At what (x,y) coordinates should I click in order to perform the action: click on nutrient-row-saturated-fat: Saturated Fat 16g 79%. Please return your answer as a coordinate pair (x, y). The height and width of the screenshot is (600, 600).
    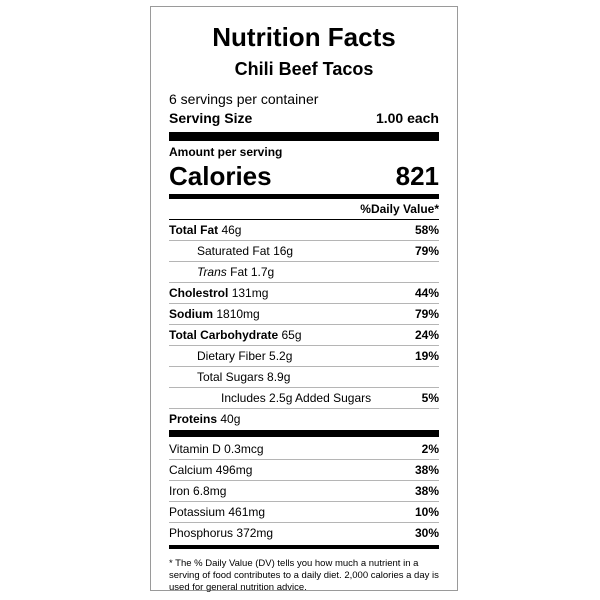
    Looking at the image, I should click on (304, 251).